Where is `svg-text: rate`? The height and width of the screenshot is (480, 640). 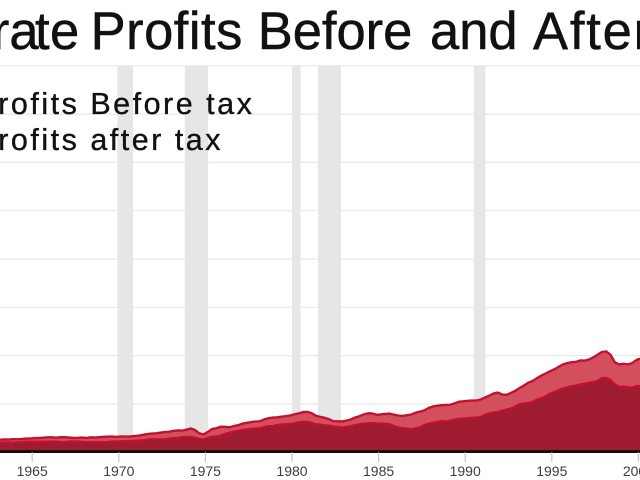 svg-text: rate is located at coordinates (39, 31).